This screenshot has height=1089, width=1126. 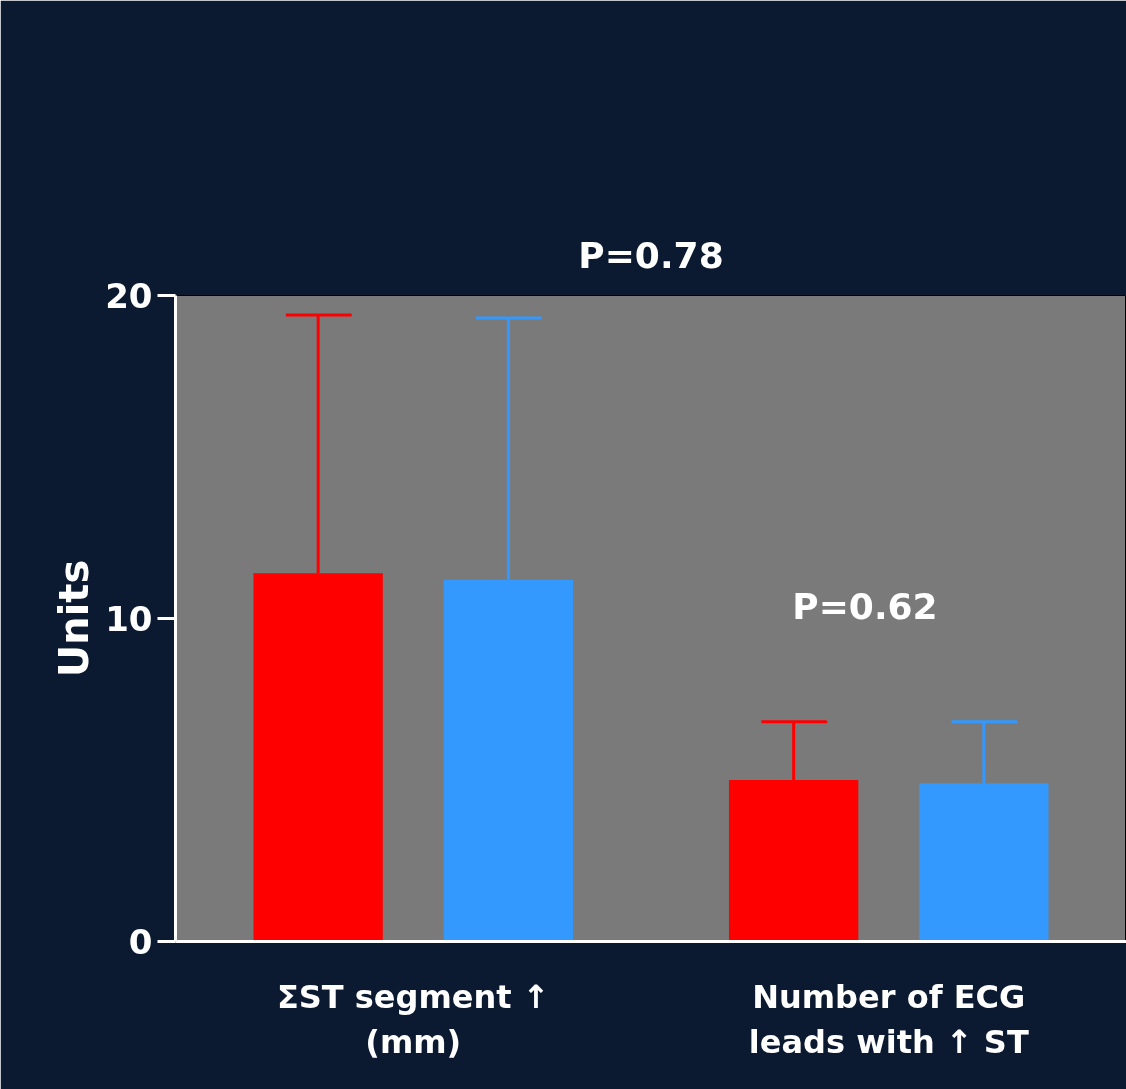 I want to click on text: P=0.78, so click(x=651, y=255).